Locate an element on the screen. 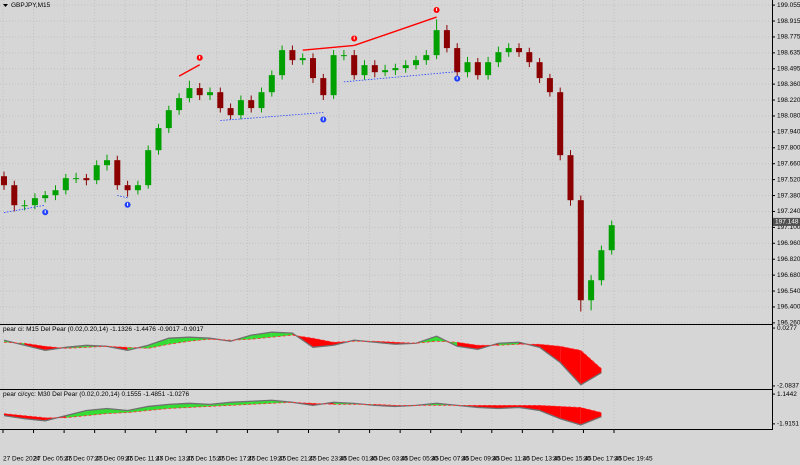 The height and width of the screenshot is (465, 800). y-tick-label: -2.0837 is located at coordinates (788, 386).